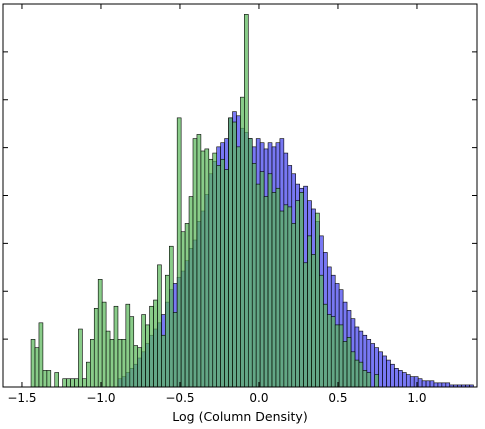 The height and width of the screenshot is (429, 485). What do you see at coordinates (100, 398) in the screenshot?
I see `x-tick-label: −1.0` at bounding box center [100, 398].